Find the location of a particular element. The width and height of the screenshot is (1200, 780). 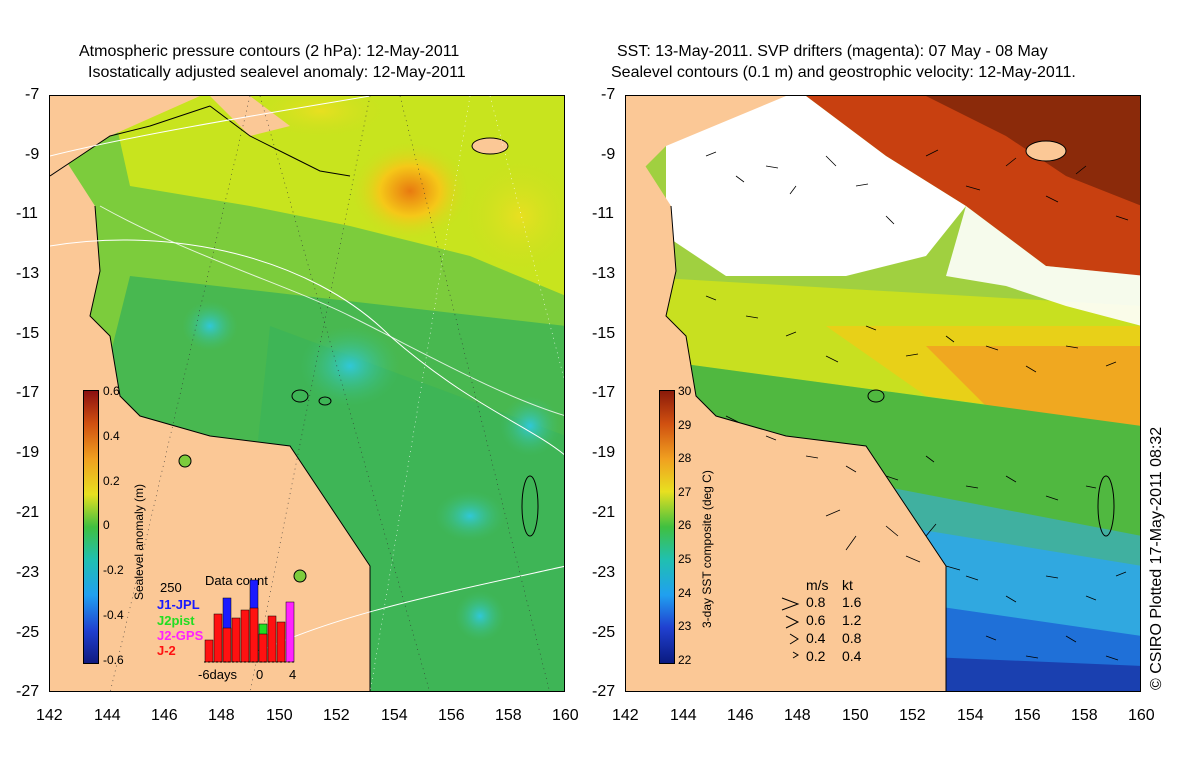

sst-tick: 24 is located at coordinates (685, 593).